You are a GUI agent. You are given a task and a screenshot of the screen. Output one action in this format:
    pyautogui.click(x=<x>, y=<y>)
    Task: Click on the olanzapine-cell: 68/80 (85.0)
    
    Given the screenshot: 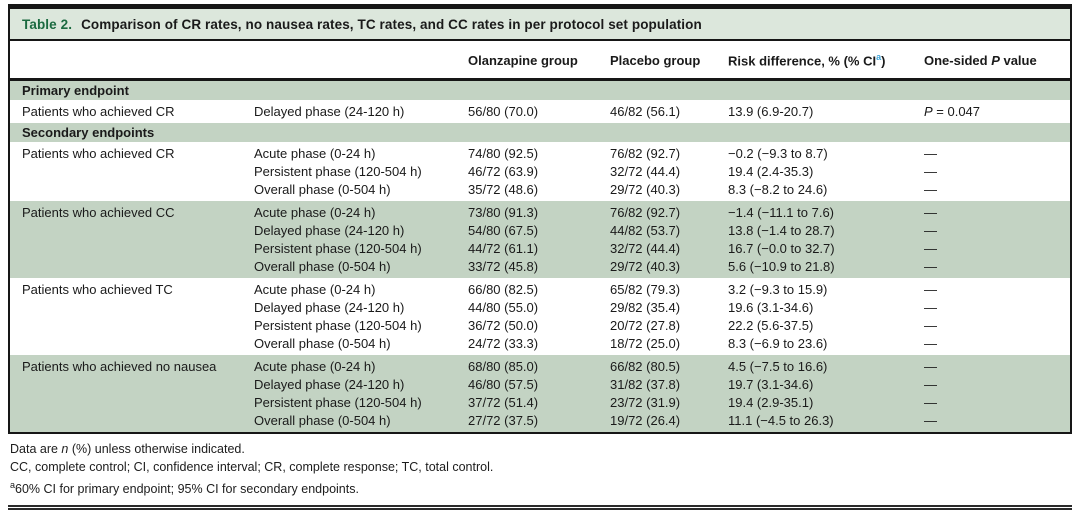 What is the action you would take?
    pyautogui.click(x=539, y=366)
    